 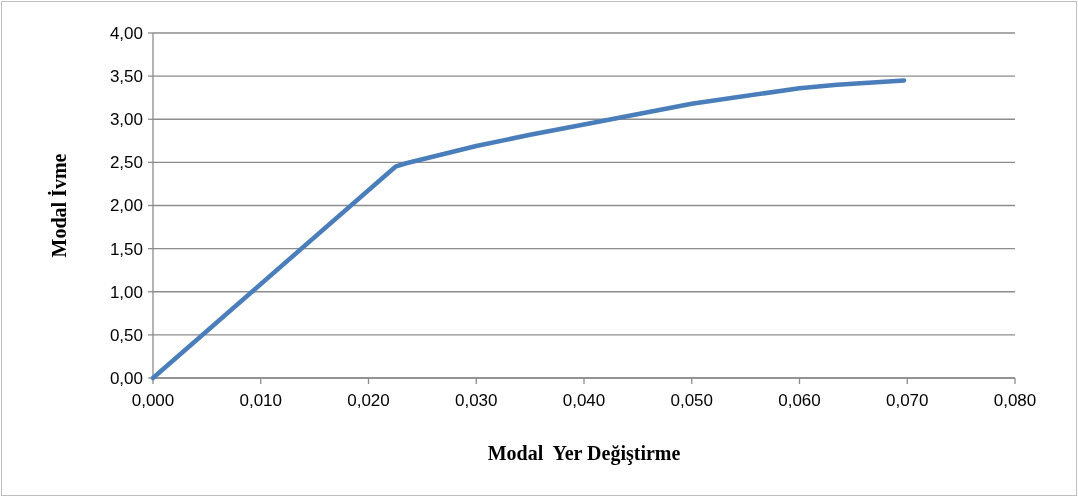 I want to click on y-tick-label: 2,50, so click(x=126, y=163).